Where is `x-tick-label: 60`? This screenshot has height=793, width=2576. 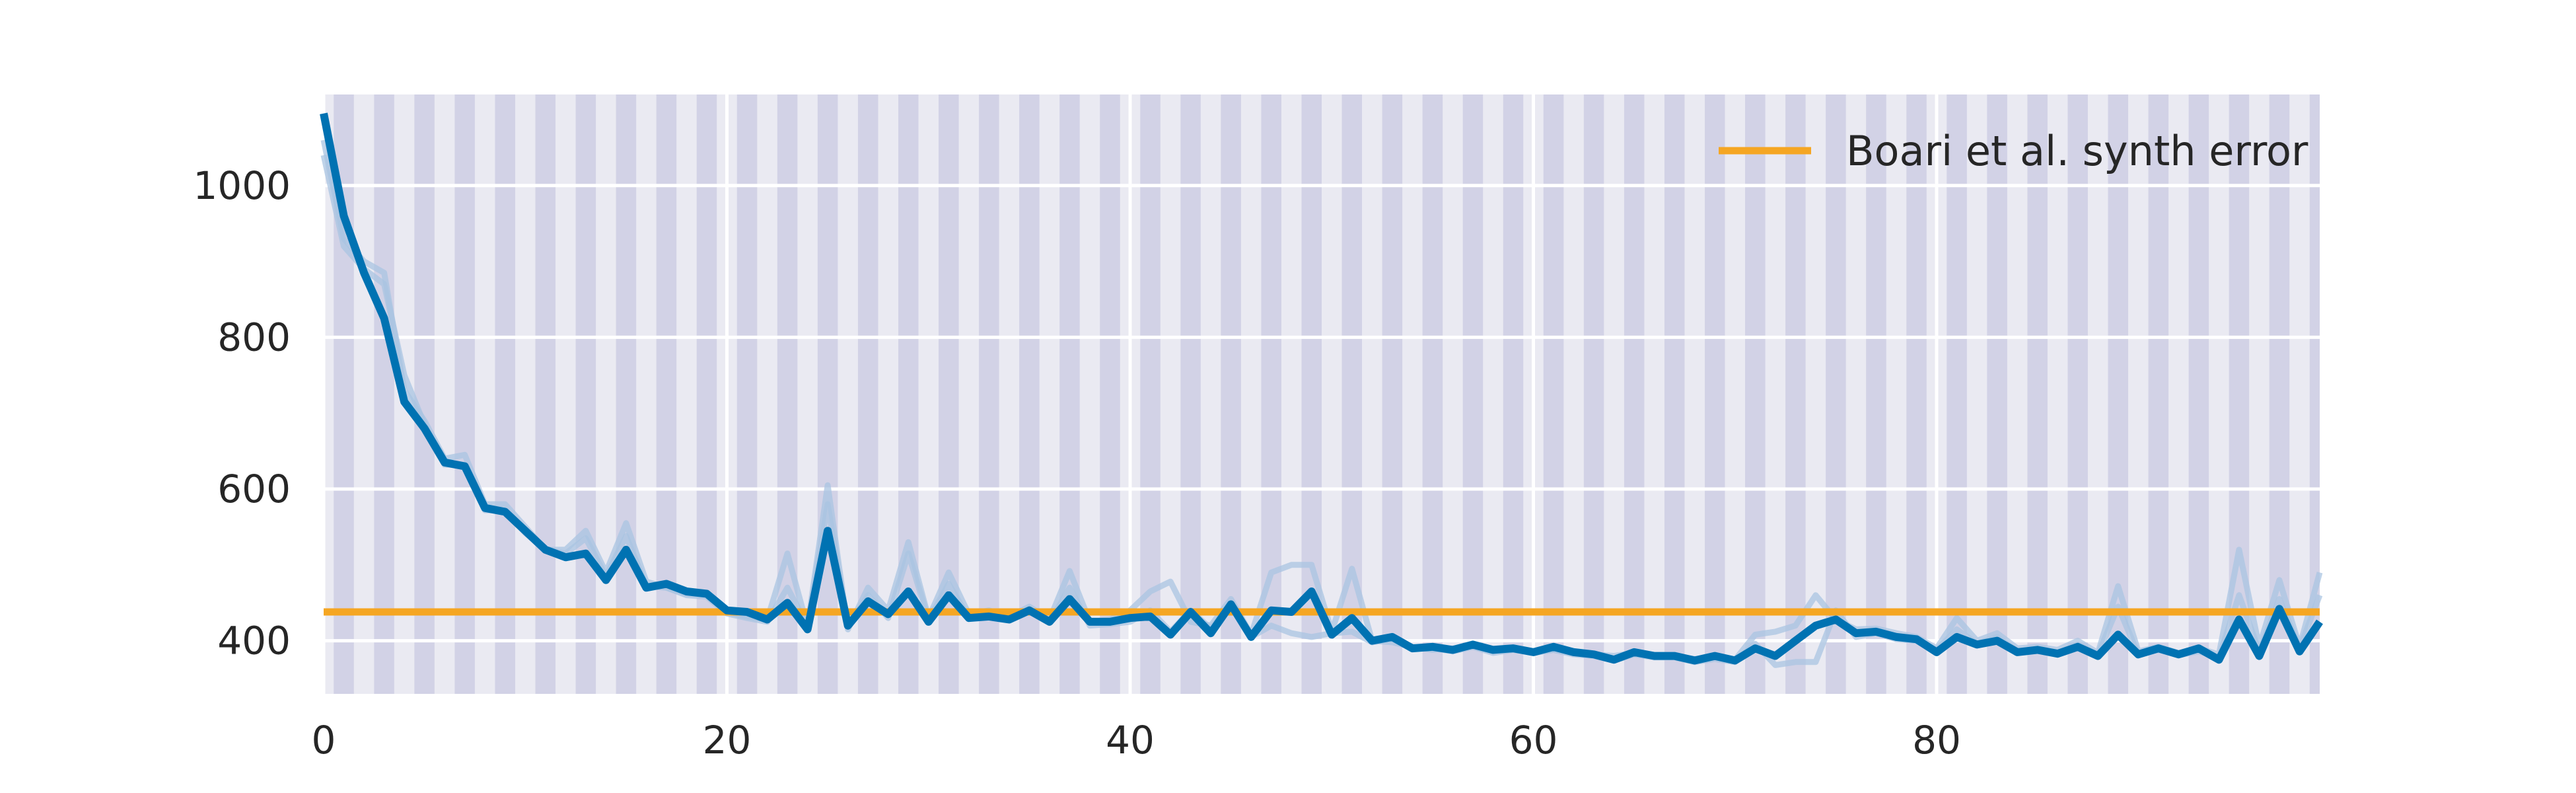
x-tick-label: 60 is located at coordinates (1533, 740).